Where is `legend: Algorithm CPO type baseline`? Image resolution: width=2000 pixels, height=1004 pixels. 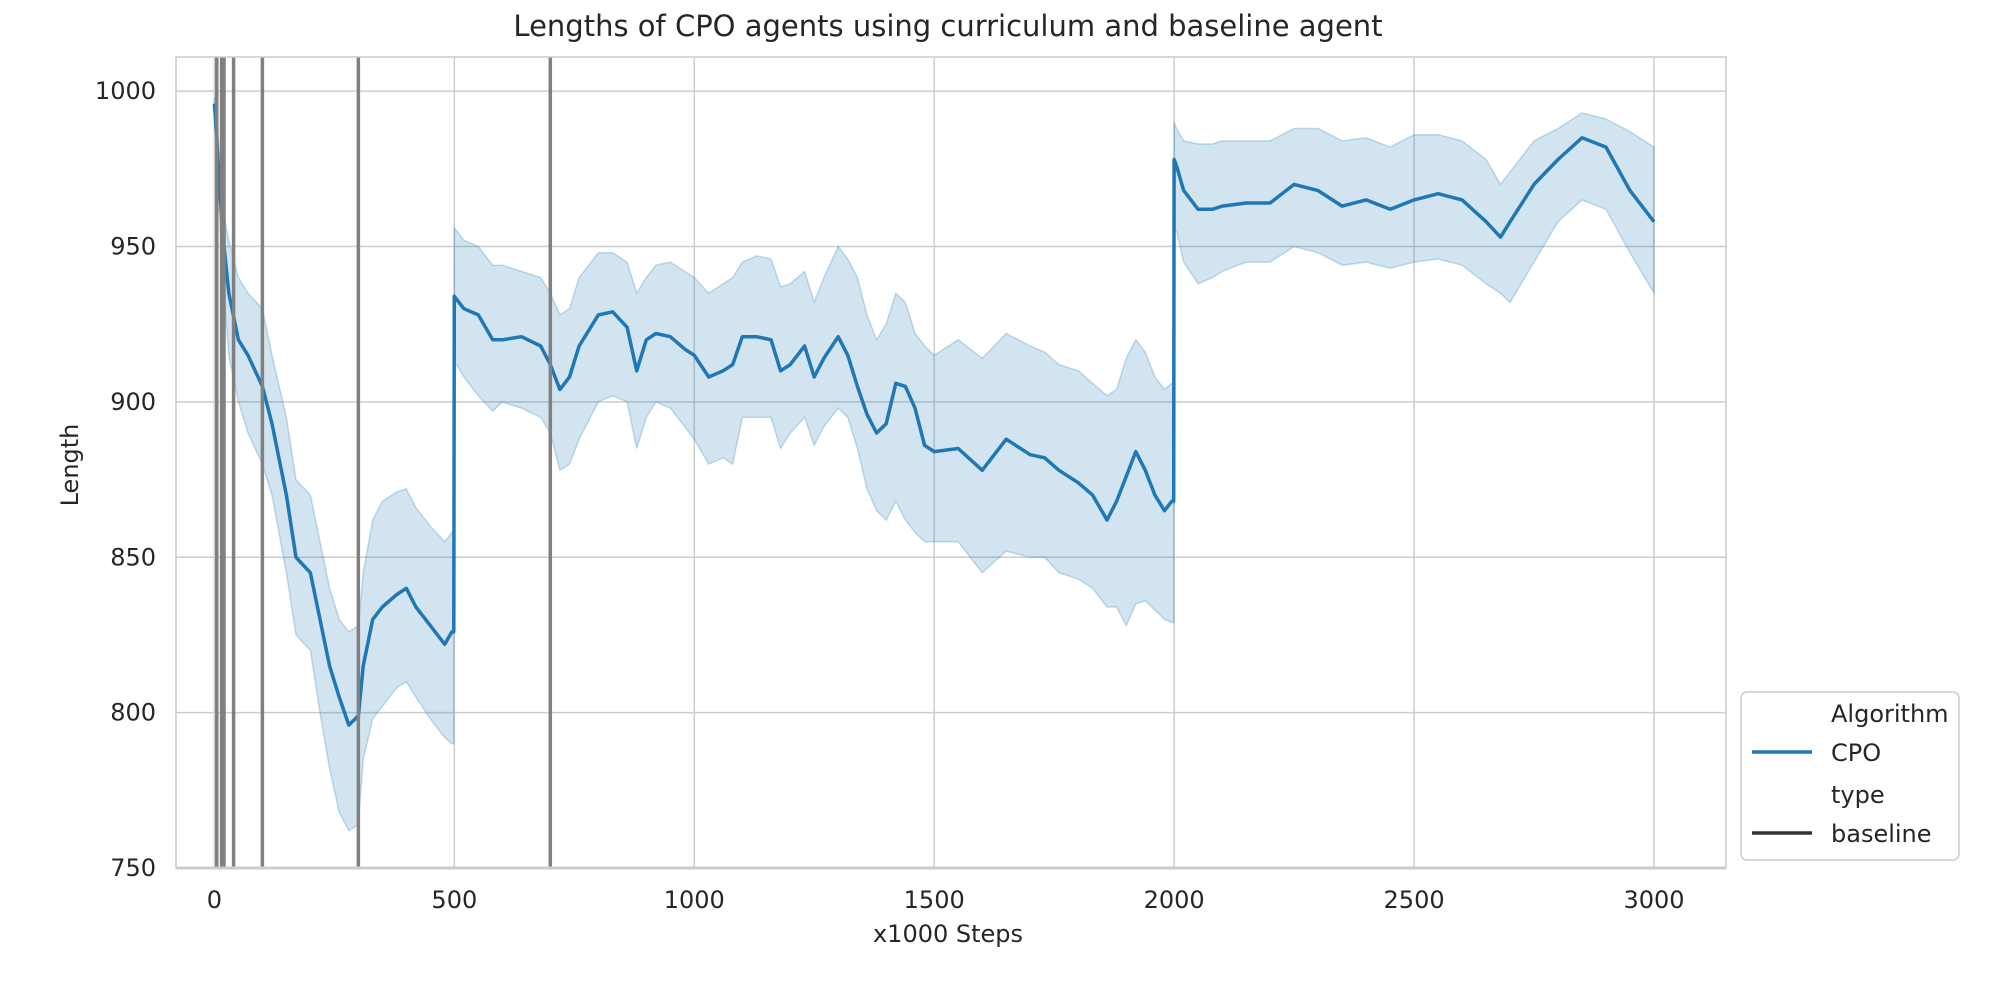 legend: Algorithm CPO type baseline is located at coordinates (1850, 776).